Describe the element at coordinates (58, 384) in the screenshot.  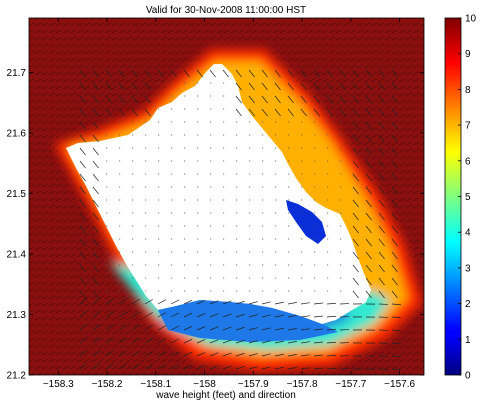
I see `x-tick-label: −158.3` at that location.